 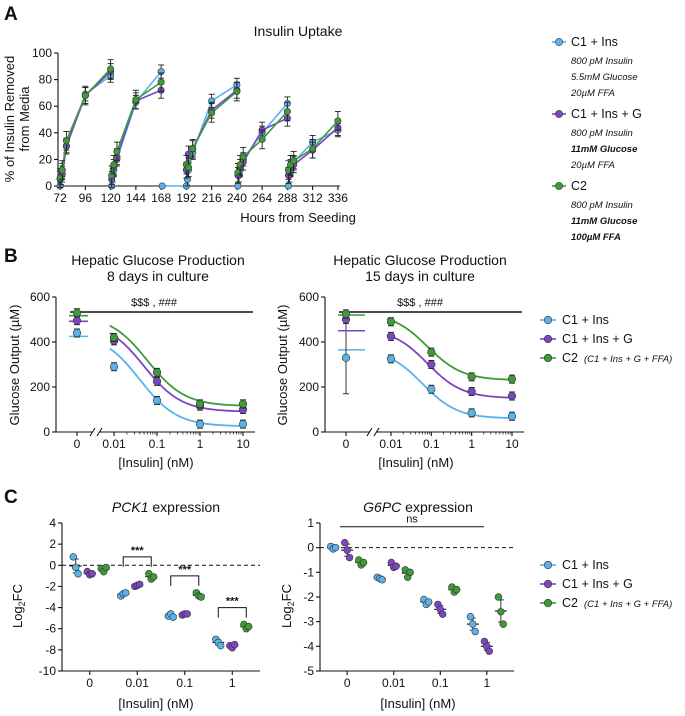 I want to click on y-tick-label: 40, so click(x=46, y=133).